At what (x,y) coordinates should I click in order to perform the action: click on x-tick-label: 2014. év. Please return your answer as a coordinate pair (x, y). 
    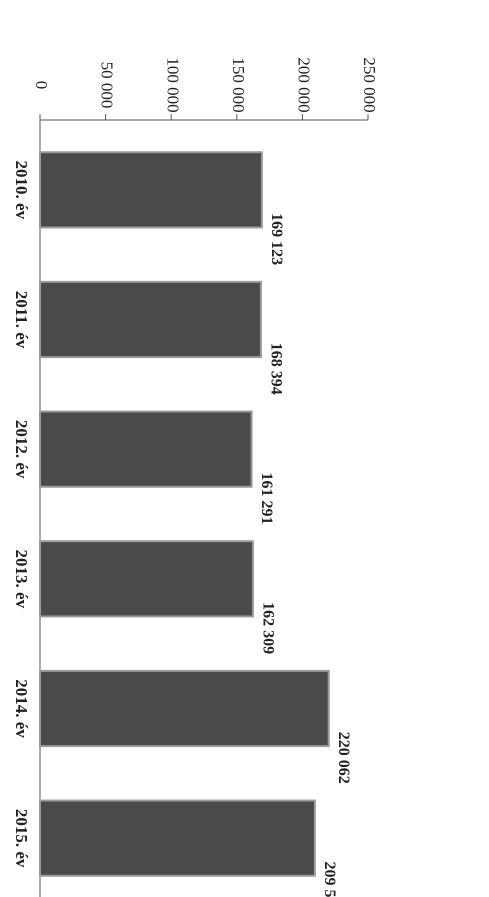
    Looking at the image, I should click on (21, 708).